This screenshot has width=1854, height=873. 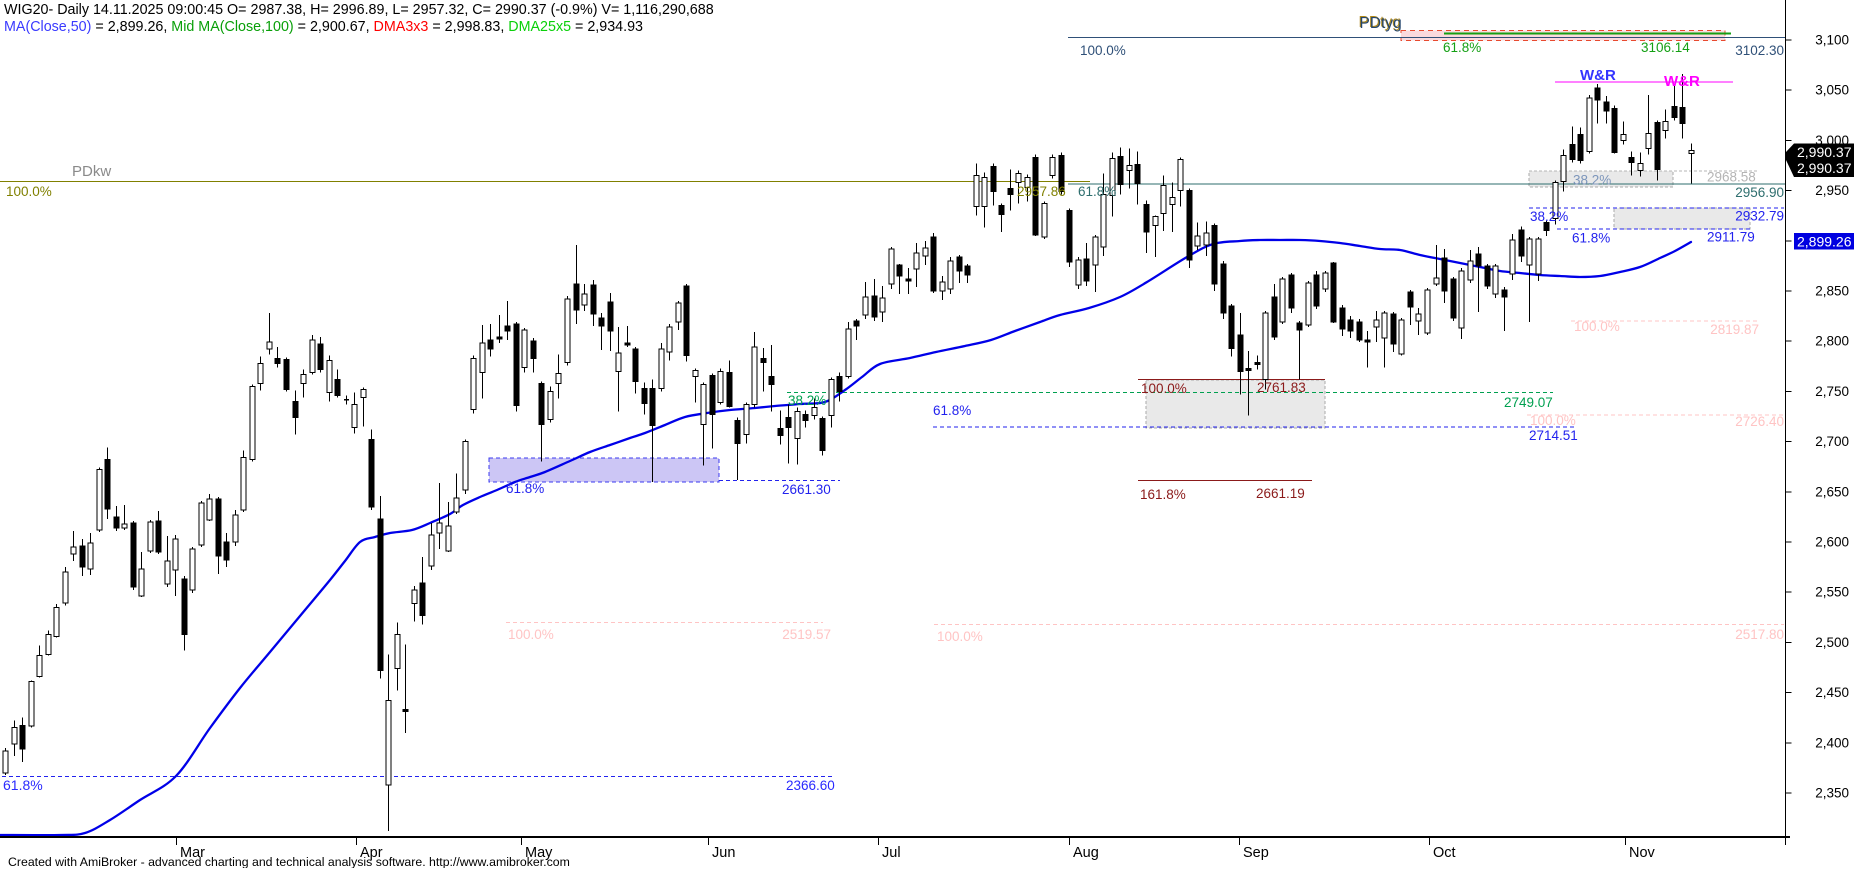 I want to click on svg-text: 2,800, so click(x=1832, y=341).